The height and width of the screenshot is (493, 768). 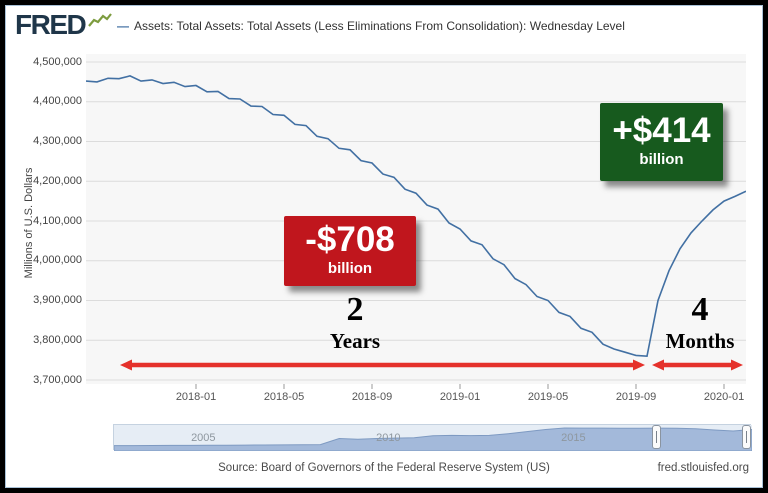 I want to click on x-tick-label: 2019-05, so click(x=548, y=397).